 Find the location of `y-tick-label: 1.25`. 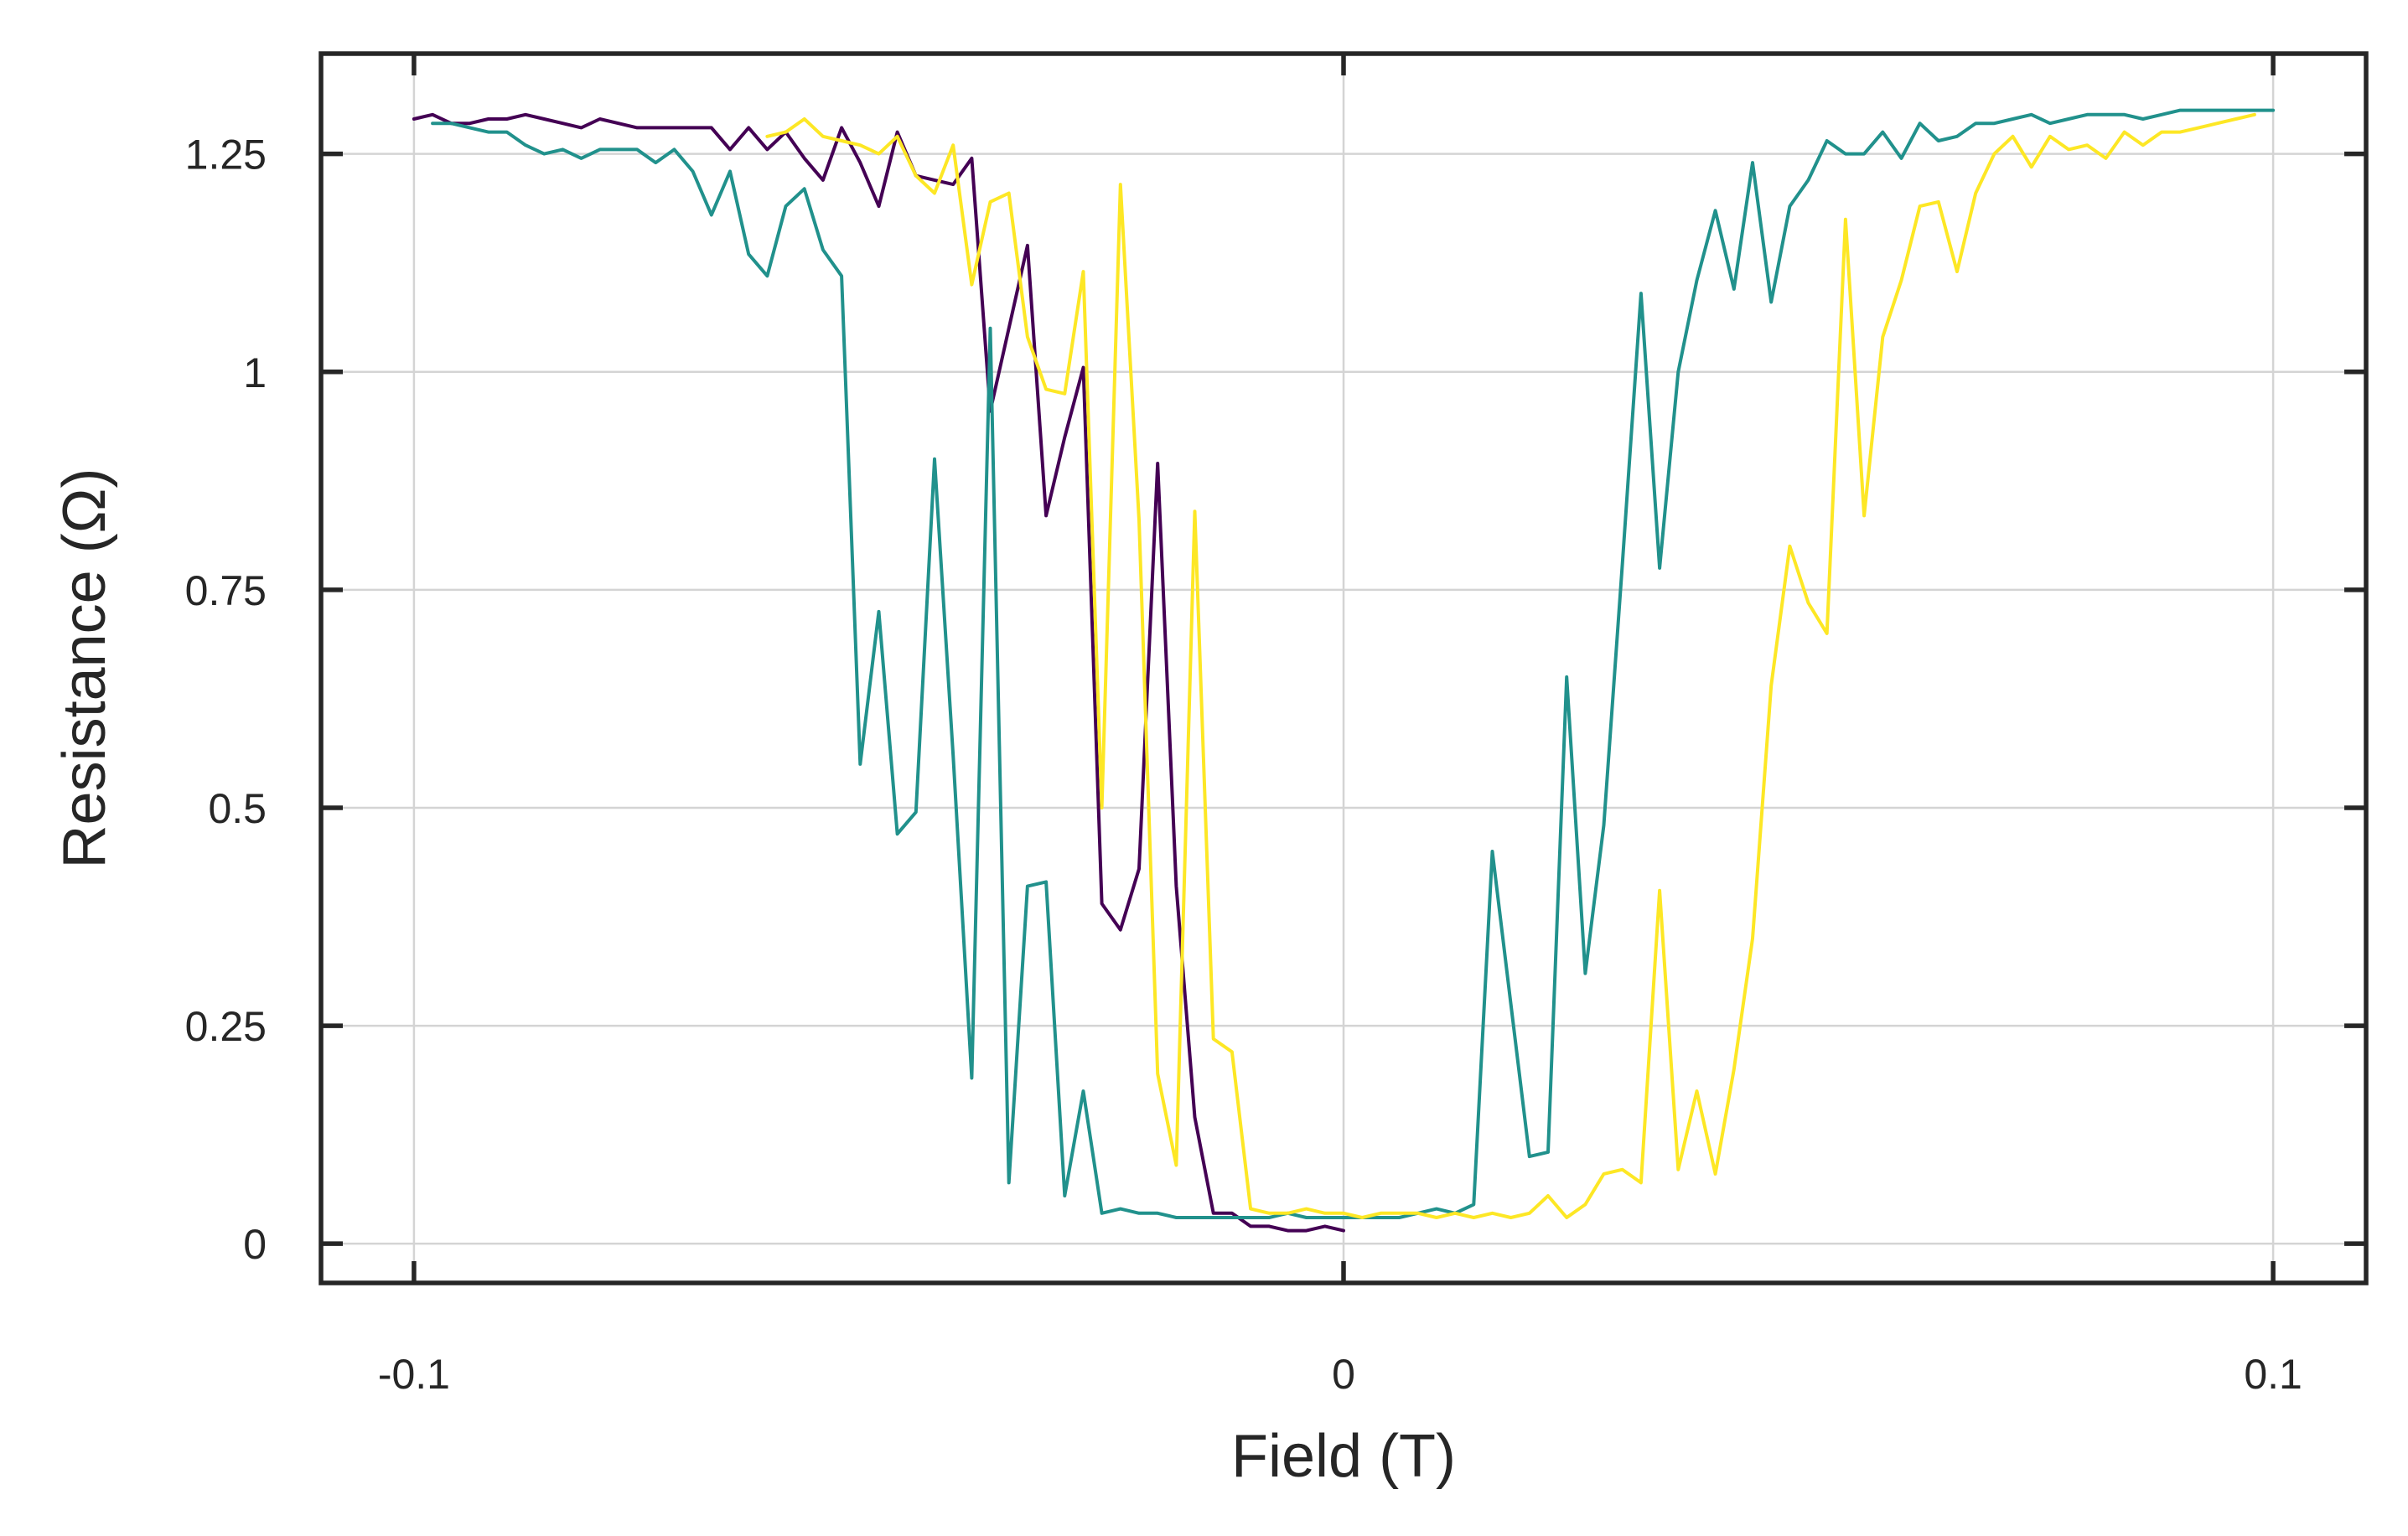

y-tick-label: 1.25 is located at coordinates (226, 155).